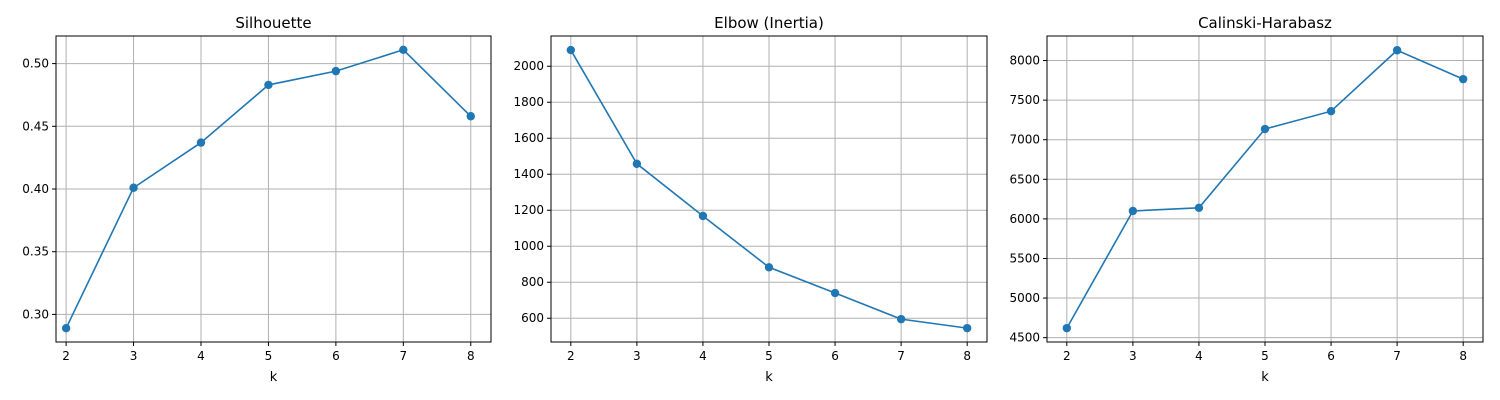  What do you see at coordinates (571, 356) in the screenshot?
I see `elbow-x-tick-label: 2` at bounding box center [571, 356].